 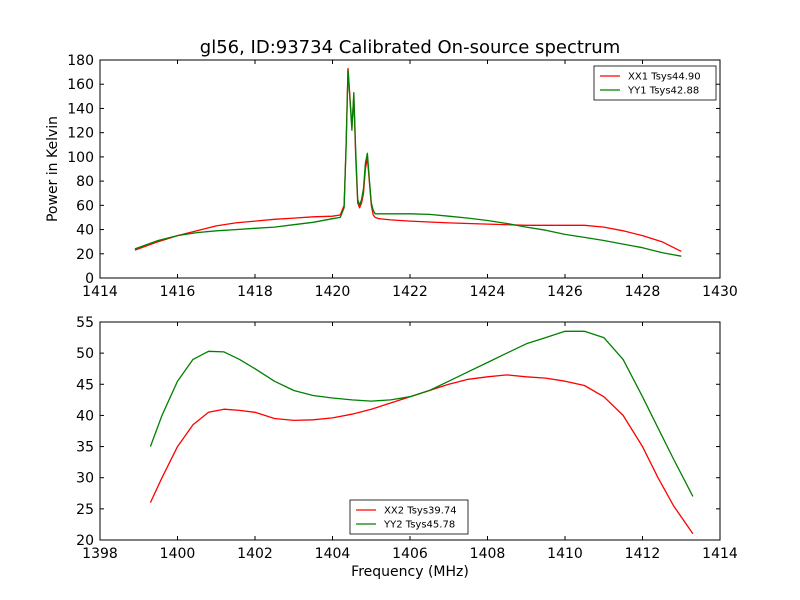 I want to click on bottom-x-tick-label: 1400, so click(x=178, y=554).